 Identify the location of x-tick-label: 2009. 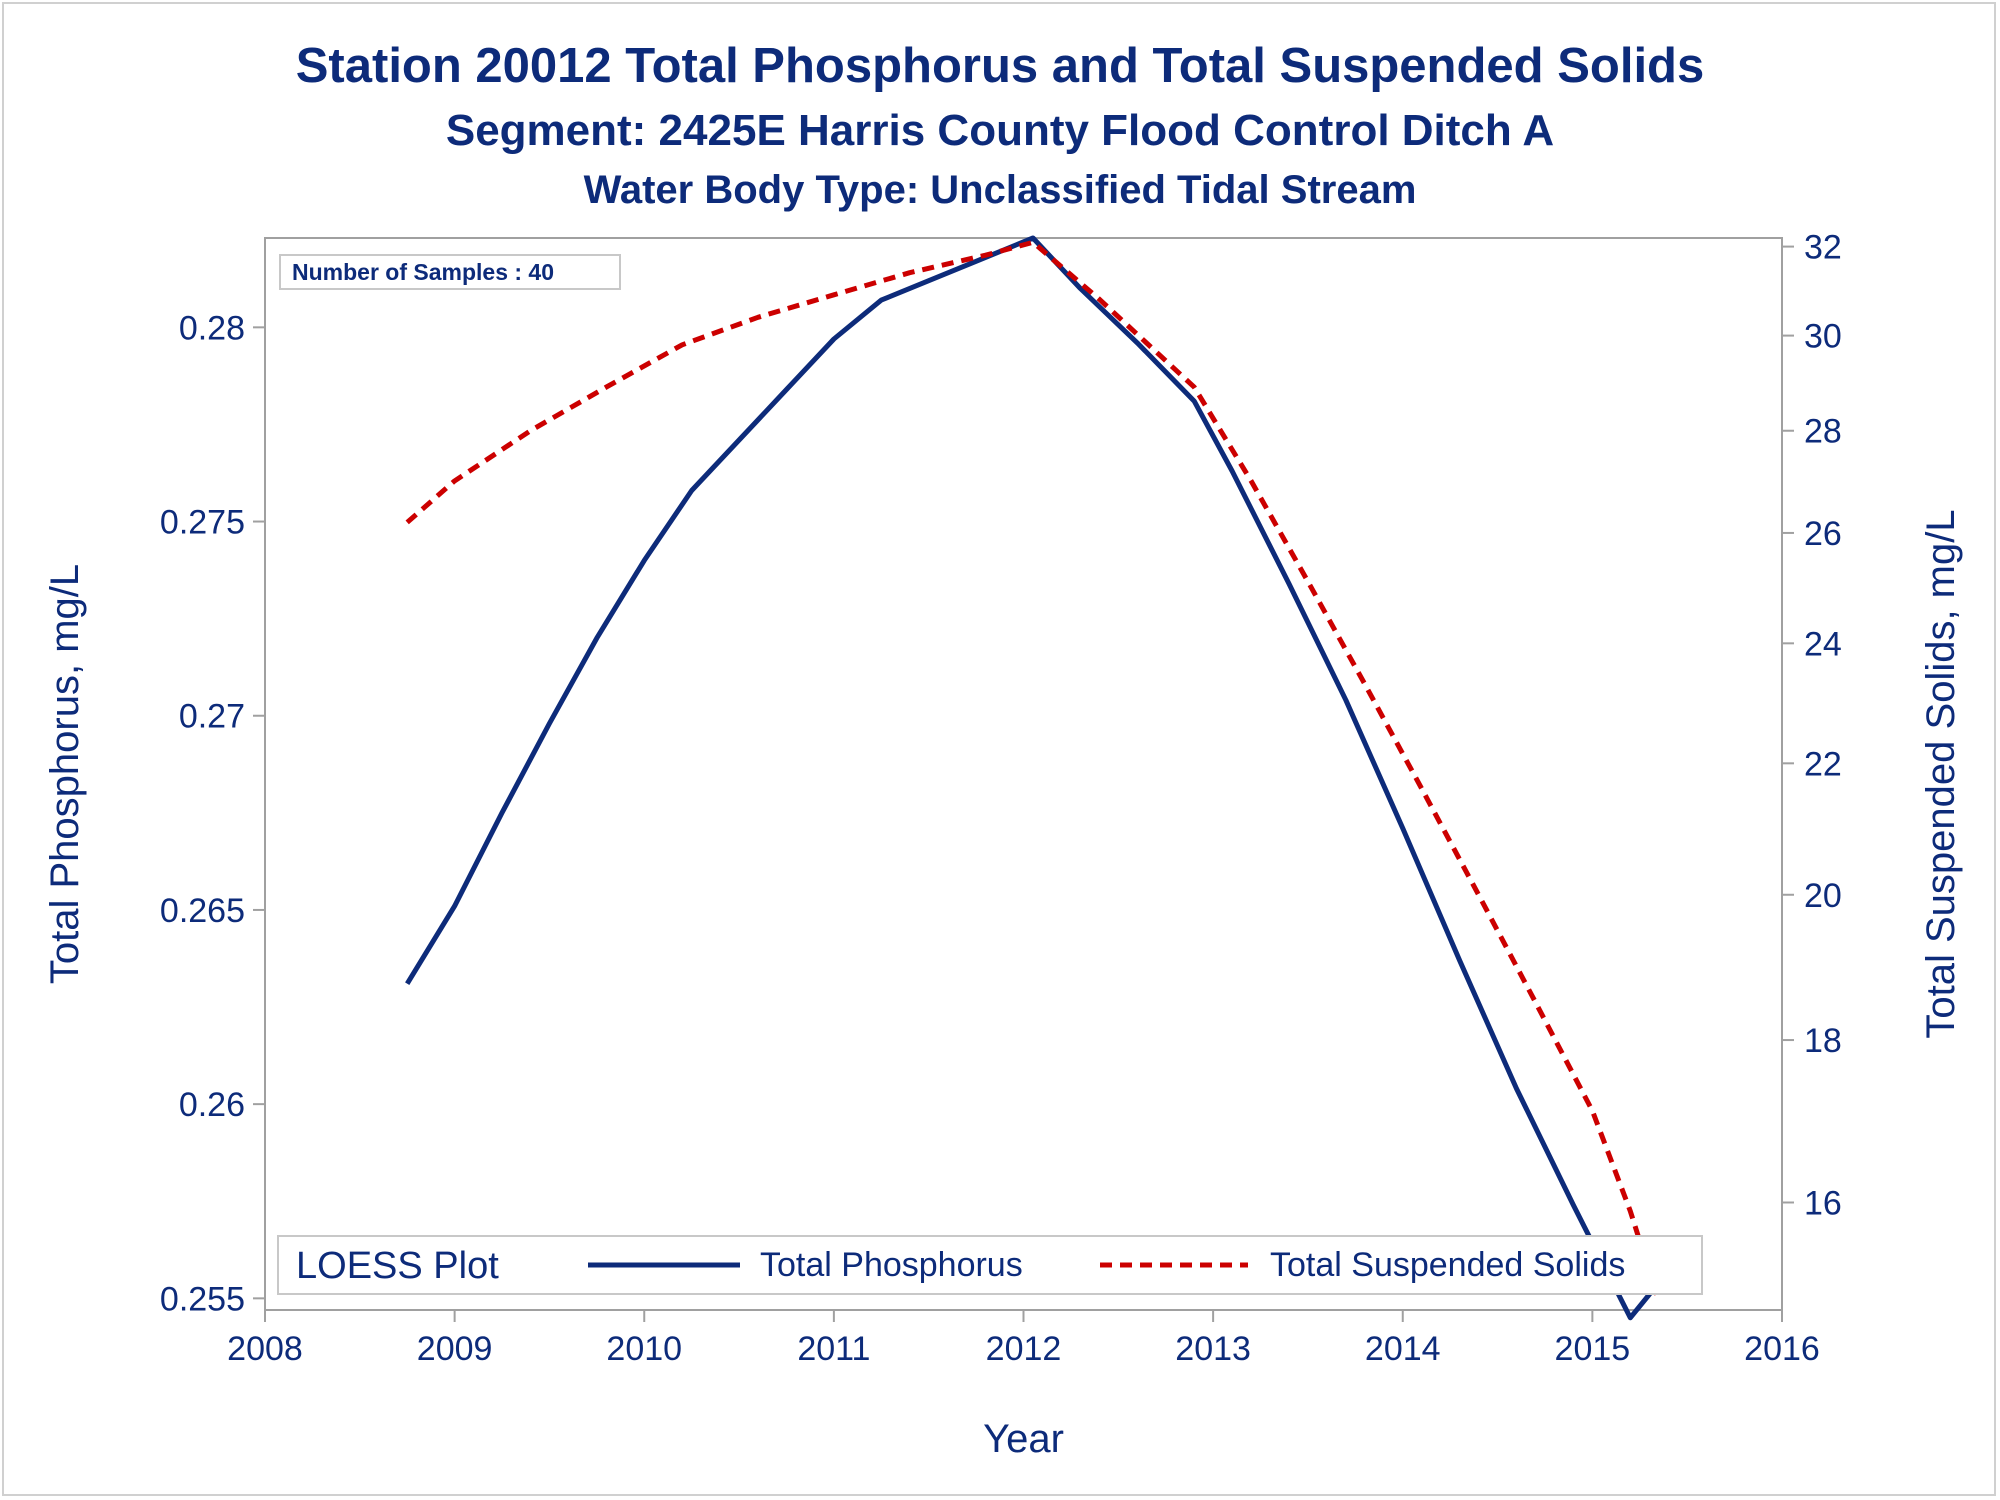
(455, 1349).